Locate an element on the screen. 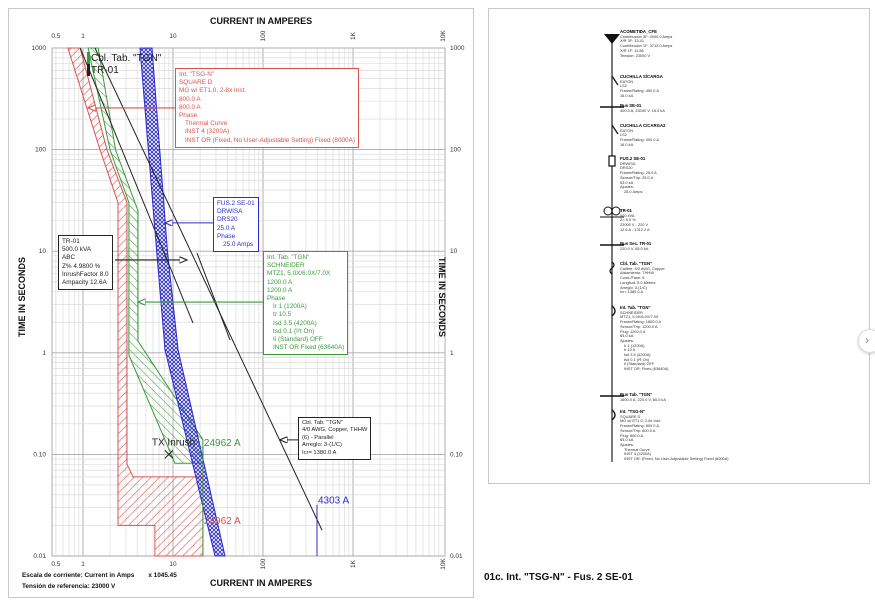 This screenshot has height=602, width=875. x-tick-label: 10 is located at coordinates (173, 36).